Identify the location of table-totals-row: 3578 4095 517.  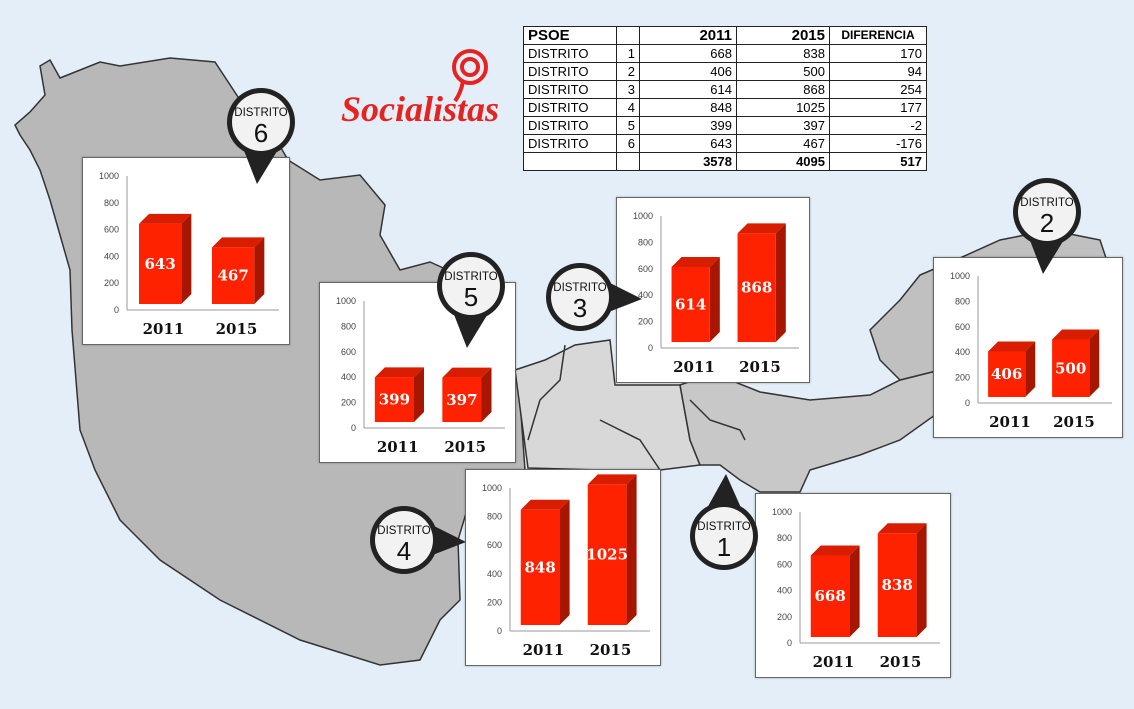
(725, 161).